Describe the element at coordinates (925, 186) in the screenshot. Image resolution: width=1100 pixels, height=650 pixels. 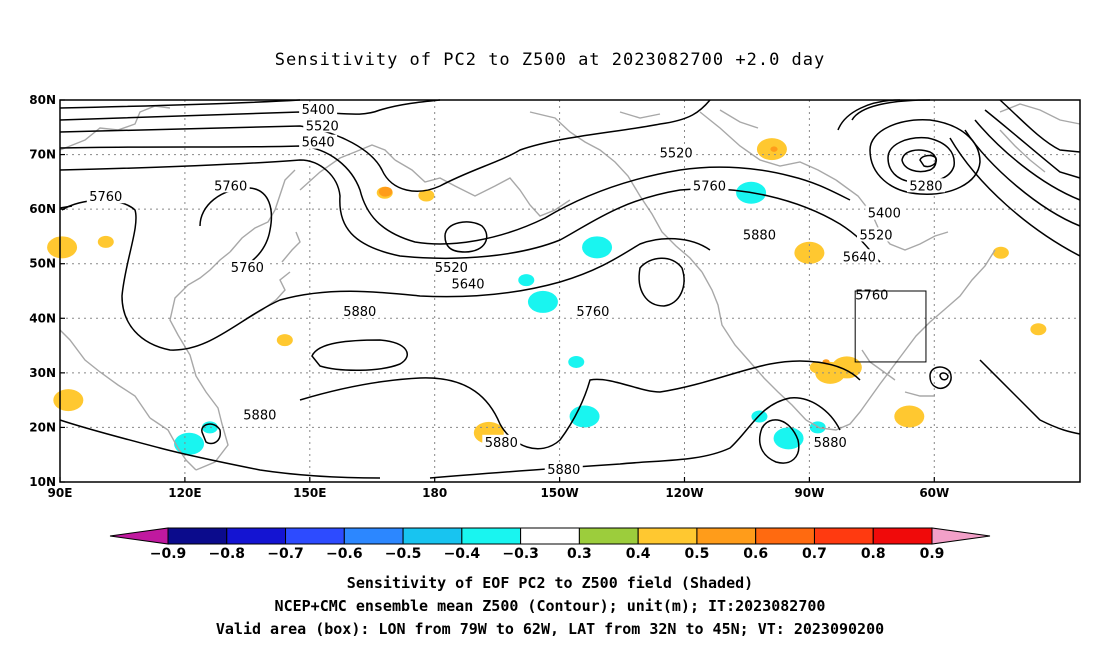
I see `contour-label: 5280` at that location.